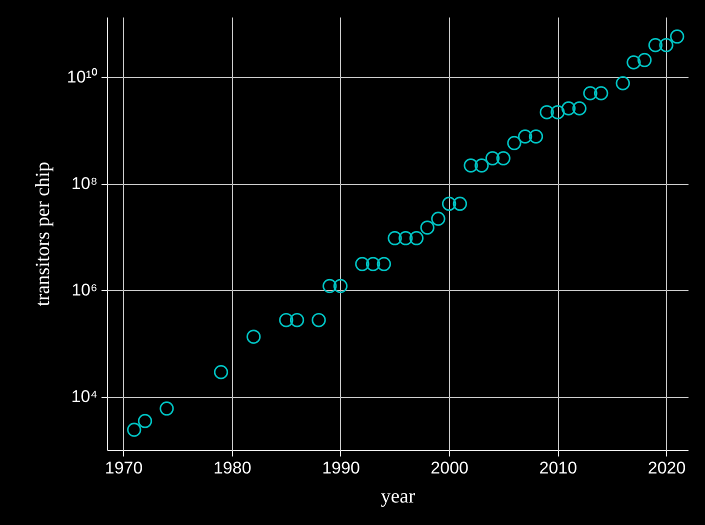  I want to click on x-tick-label: 1980, so click(232, 468).